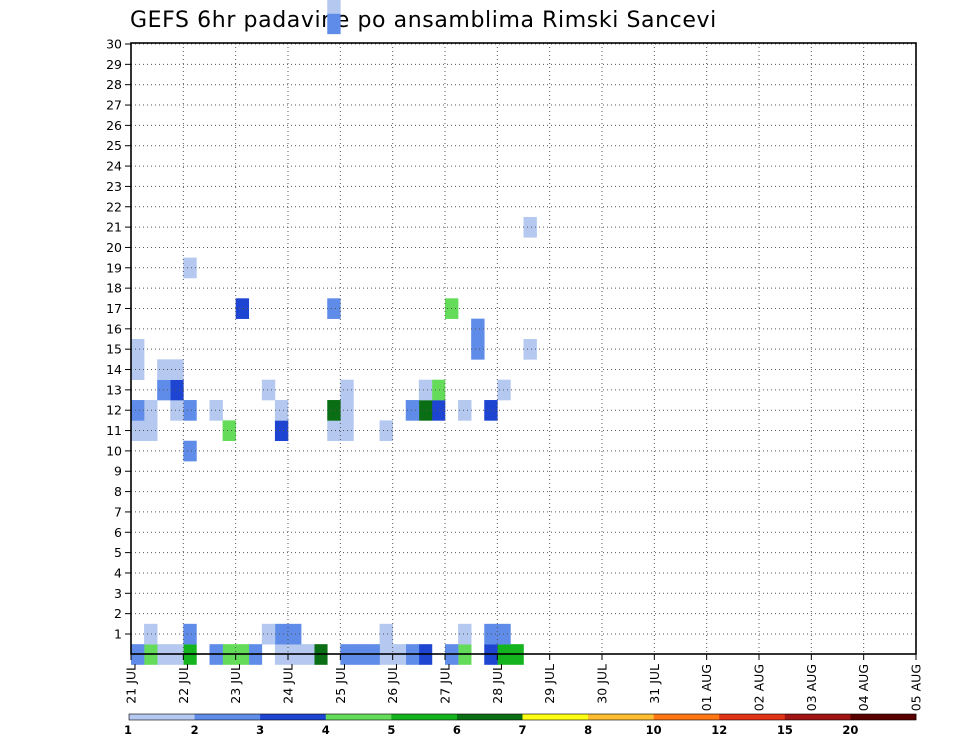  I want to click on colorbar-label: 6, so click(457, 730).